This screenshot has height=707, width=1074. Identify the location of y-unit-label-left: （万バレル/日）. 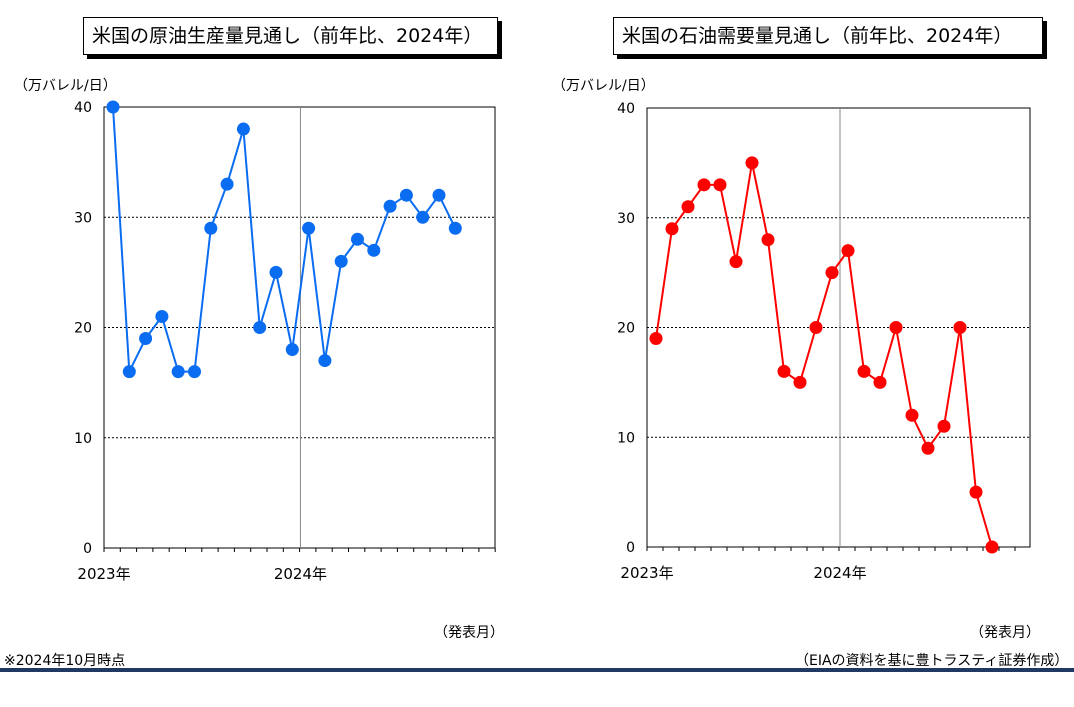
(65, 86).